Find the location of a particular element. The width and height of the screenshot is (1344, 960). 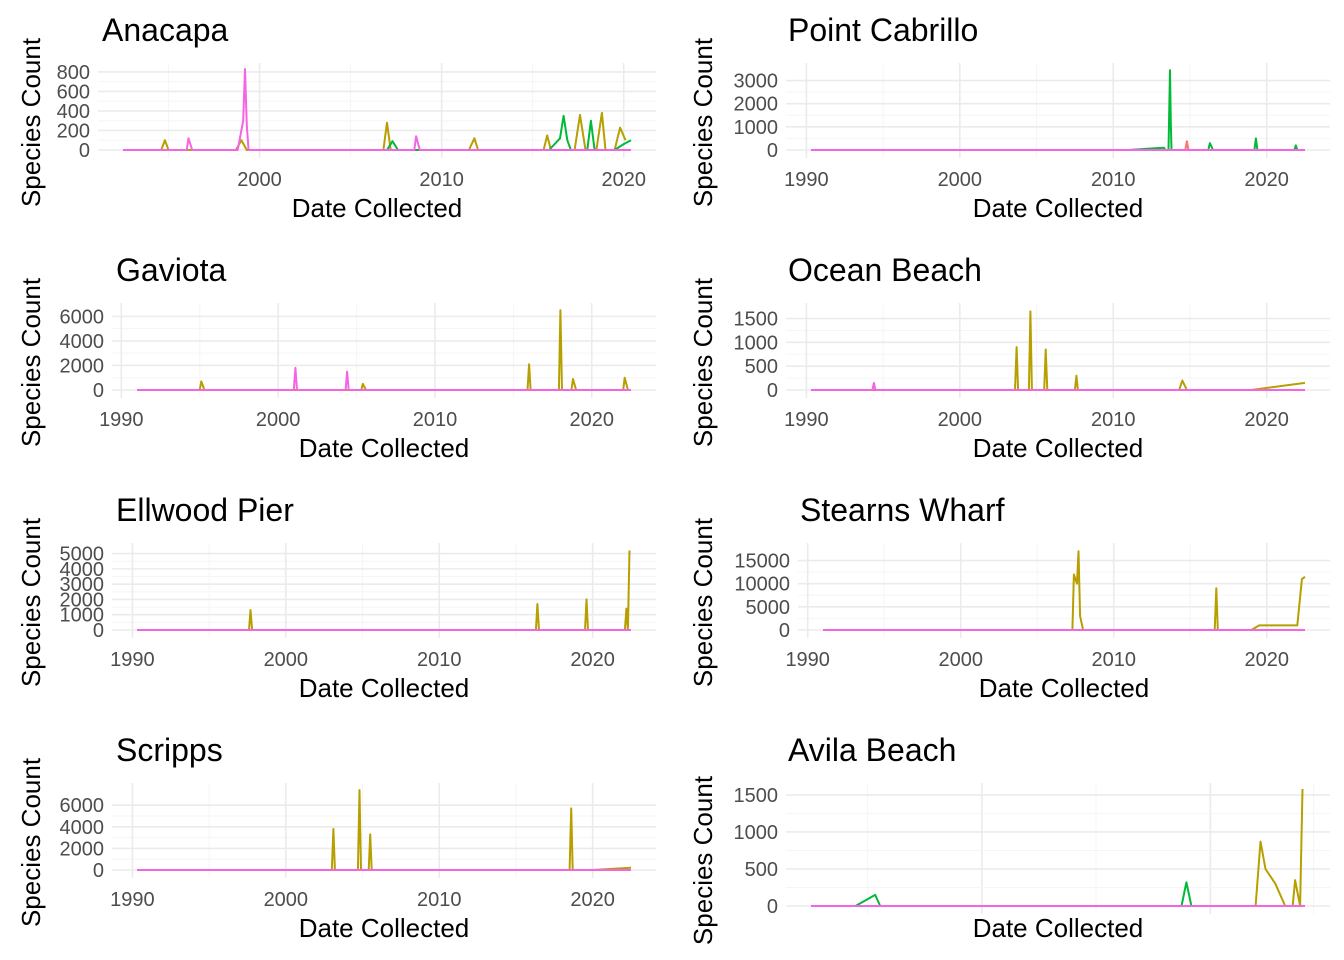

y-tick-label: 600 is located at coordinates (73, 92).